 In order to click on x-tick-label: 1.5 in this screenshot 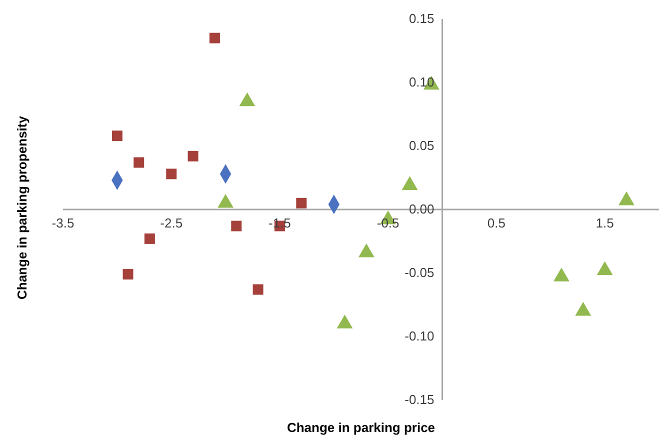, I will do `click(605, 223)`.